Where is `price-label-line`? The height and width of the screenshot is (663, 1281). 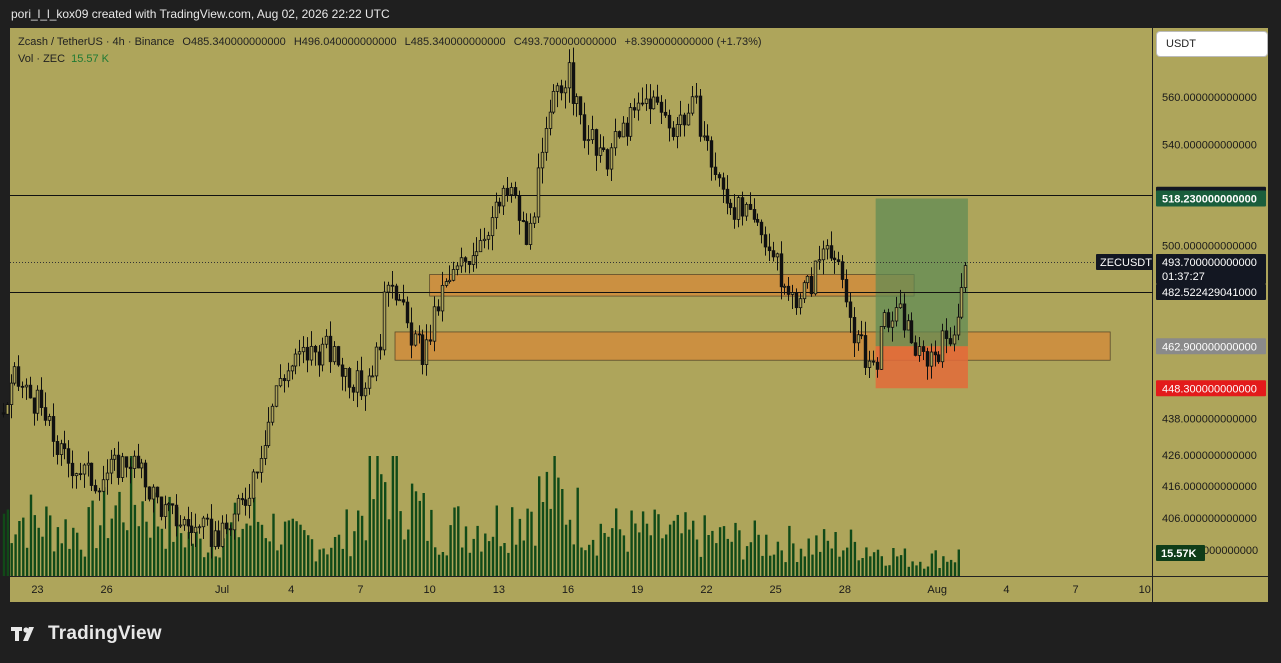 price-label-line is located at coordinates (1211, 291).